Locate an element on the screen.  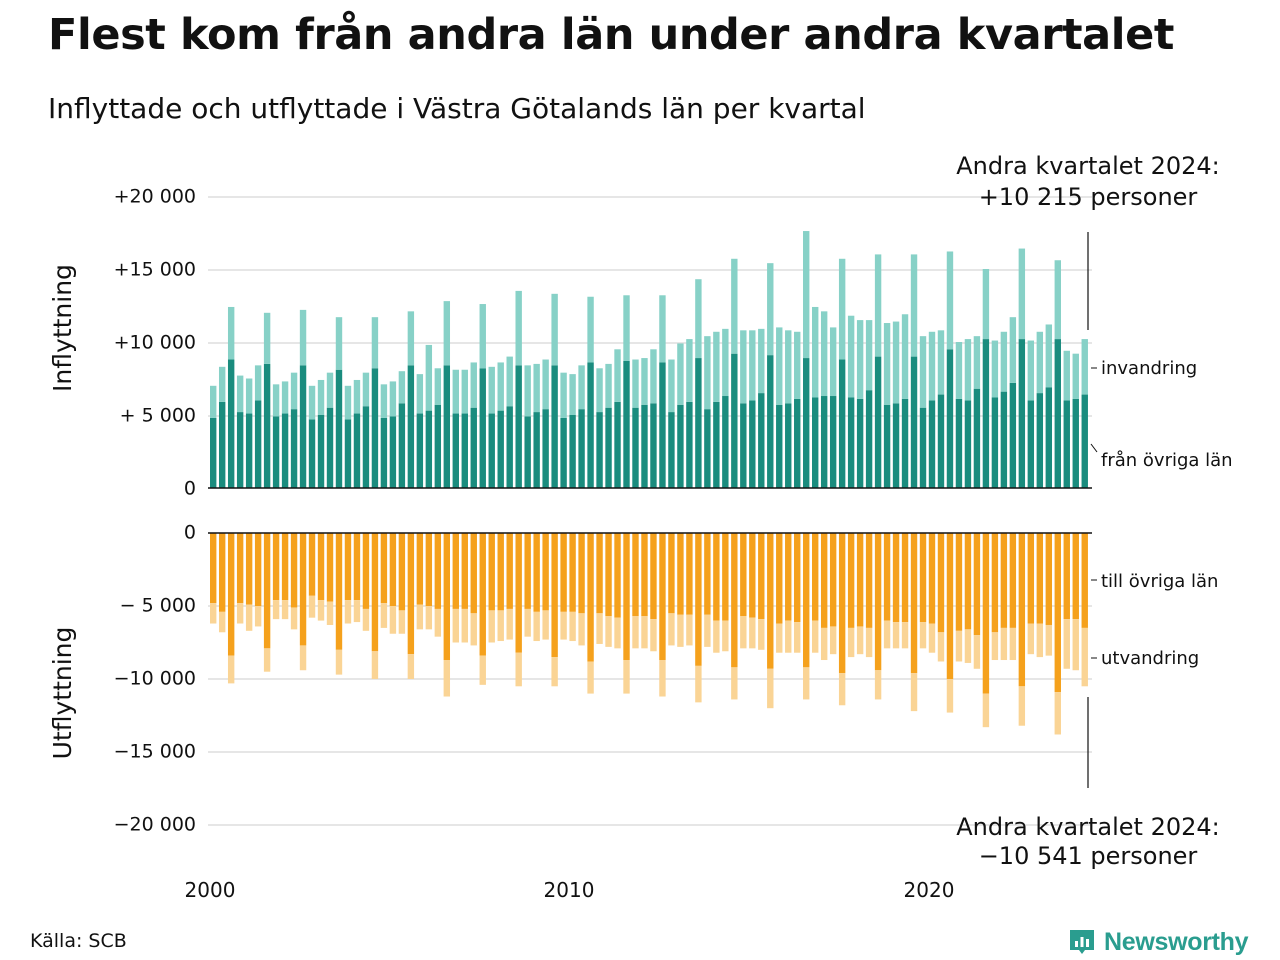
x-tick-label: 2010 is located at coordinates (569, 890).